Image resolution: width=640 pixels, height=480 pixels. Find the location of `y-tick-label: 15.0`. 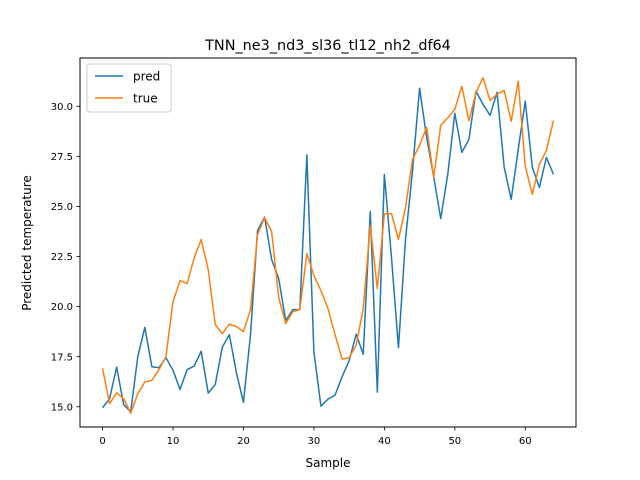

y-tick-label: 15.0 is located at coordinates (62, 407).